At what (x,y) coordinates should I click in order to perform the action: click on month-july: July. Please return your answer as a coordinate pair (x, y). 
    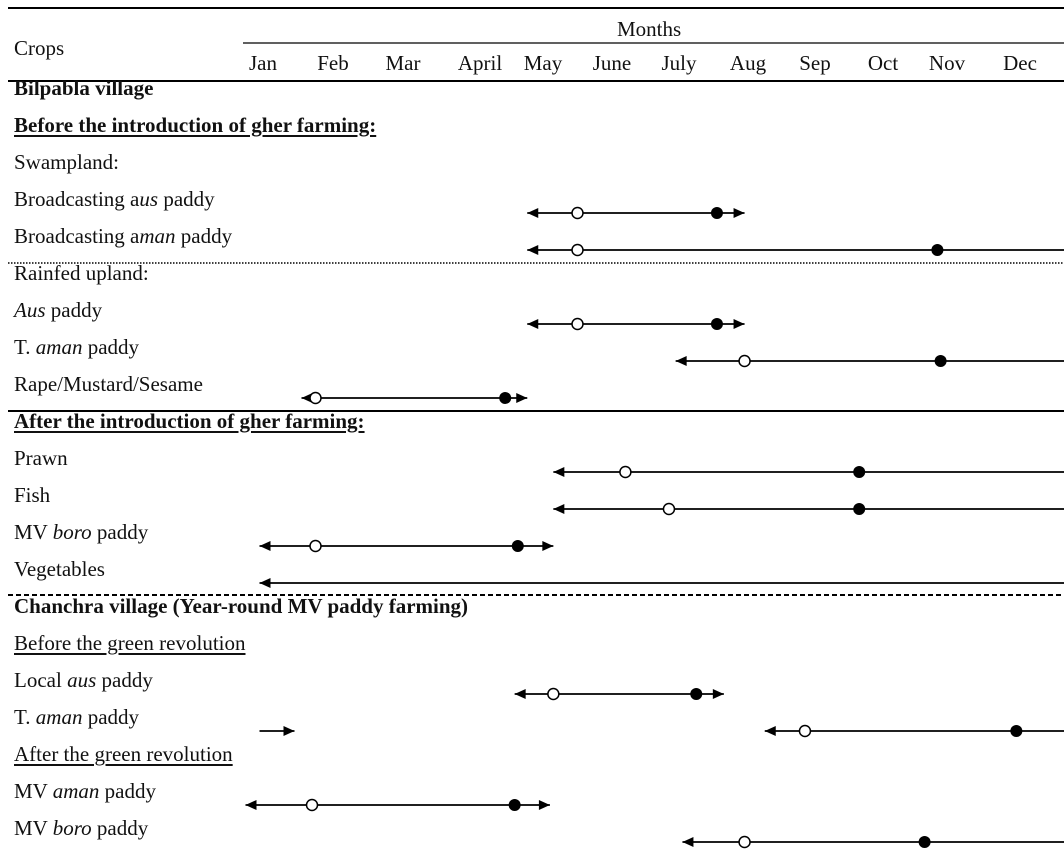
    Looking at the image, I should click on (679, 63).